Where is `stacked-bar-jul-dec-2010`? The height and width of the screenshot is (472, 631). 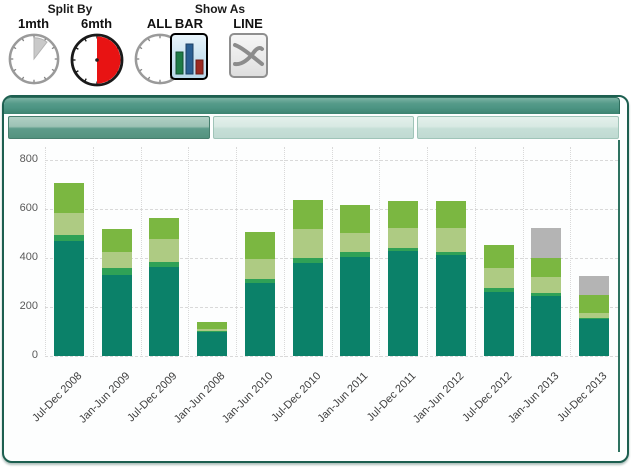
stacked-bar-jul-dec-2010 is located at coordinates (307, 277).